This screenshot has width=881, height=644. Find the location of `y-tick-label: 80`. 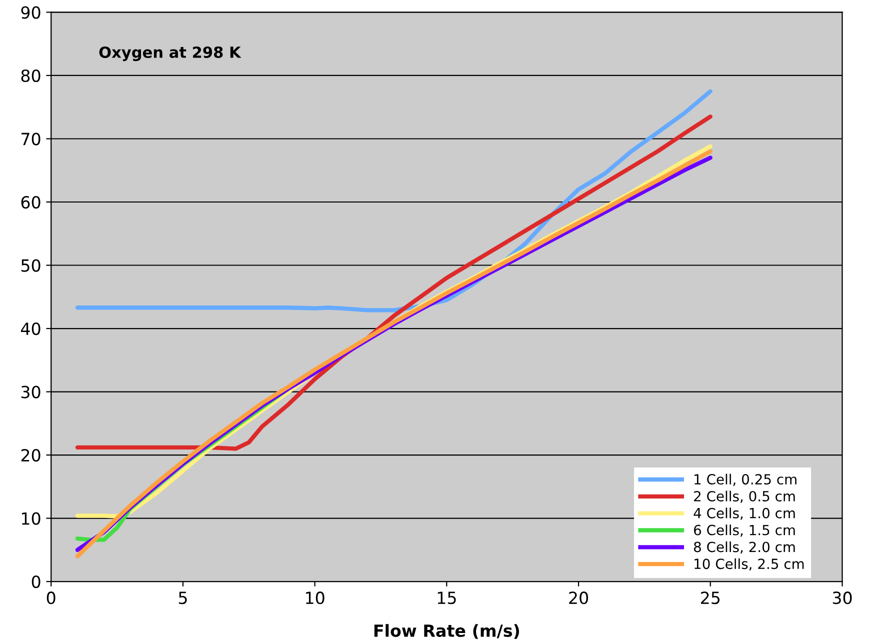

y-tick-label: 80 is located at coordinates (30, 75).